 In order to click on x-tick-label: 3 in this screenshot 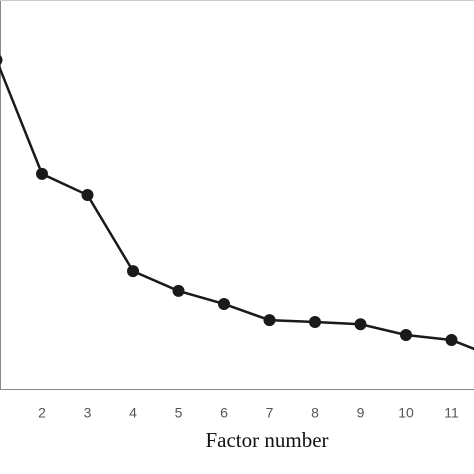, I will do `click(88, 413)`.